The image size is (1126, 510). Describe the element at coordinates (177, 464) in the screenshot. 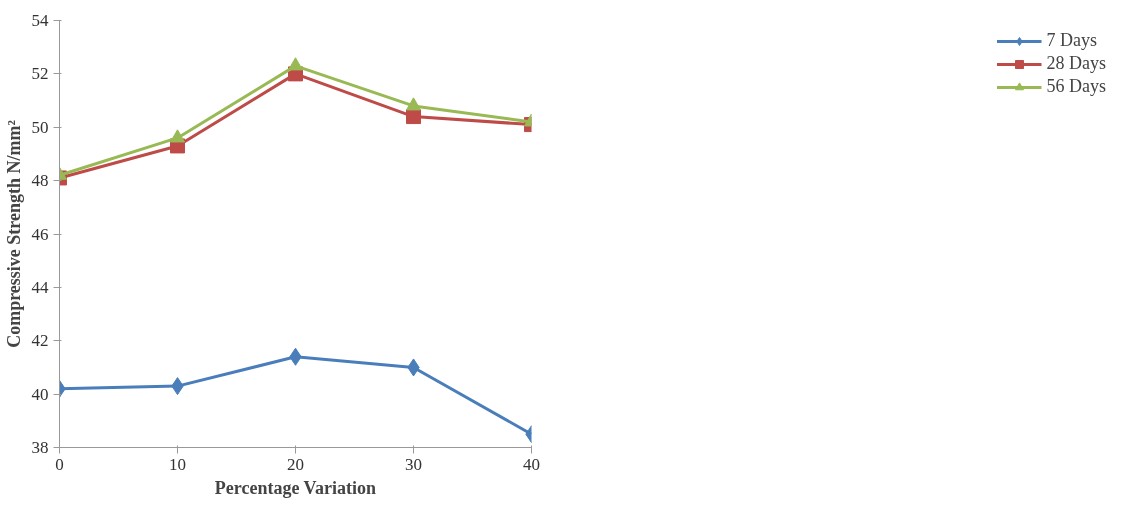

I see `x-tick-label: 10` at that location.